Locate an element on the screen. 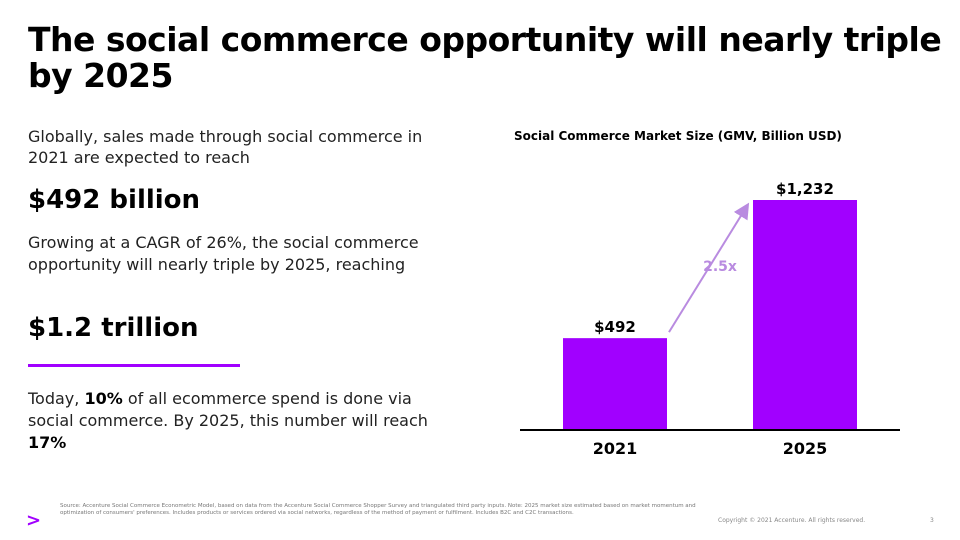 Image resolution: width=960 pixels, height=540 pixels. today-text-part: Today, is located at coordinates (56, 398).